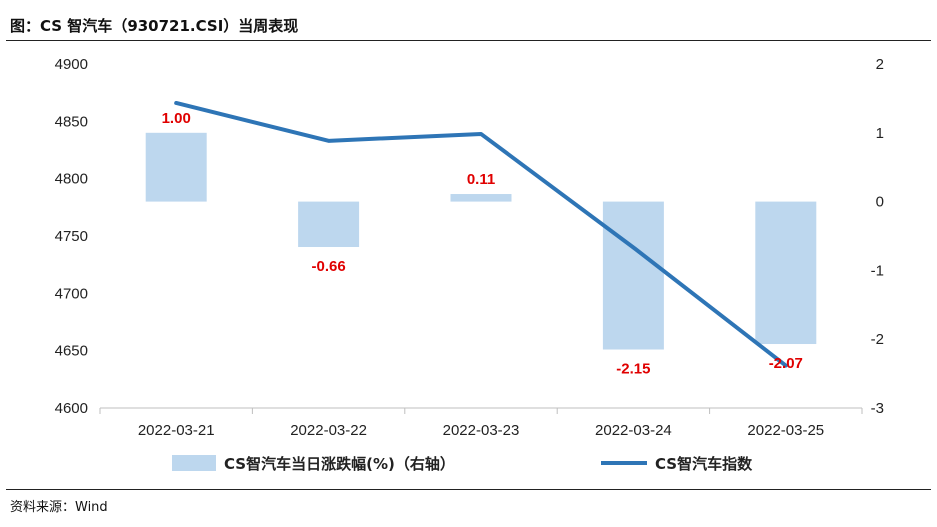 Image resolution: width=937 pixels, height=527 pixels. What do you see at coordinates (880, 64) in the screenshot?
I see `y-right-tick-label: 2` at bounding box center [880, 64].